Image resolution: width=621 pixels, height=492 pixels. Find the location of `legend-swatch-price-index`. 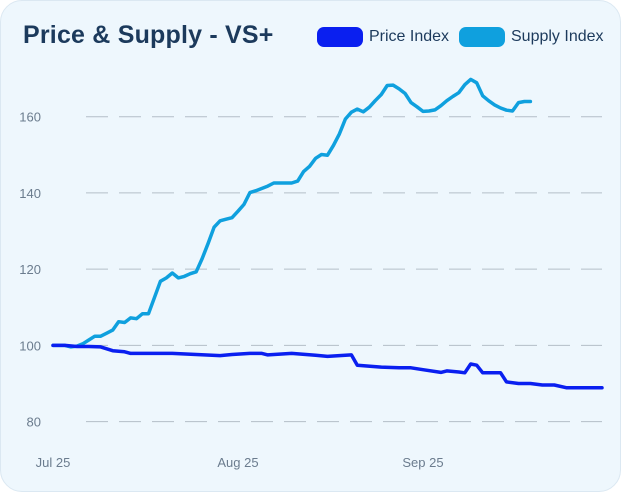

legend-swatch-price-index is located at coordinates (340, 37).